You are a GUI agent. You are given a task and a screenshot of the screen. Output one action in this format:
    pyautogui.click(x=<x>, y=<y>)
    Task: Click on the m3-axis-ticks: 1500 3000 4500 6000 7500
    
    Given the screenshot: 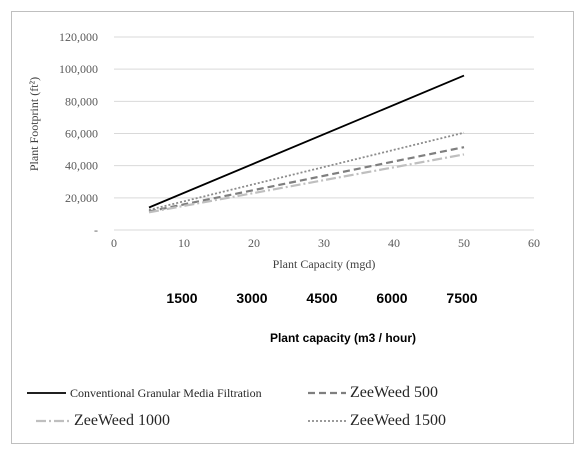 What is the action you would take?
    pyautogui.click(x=321, y=298)
    